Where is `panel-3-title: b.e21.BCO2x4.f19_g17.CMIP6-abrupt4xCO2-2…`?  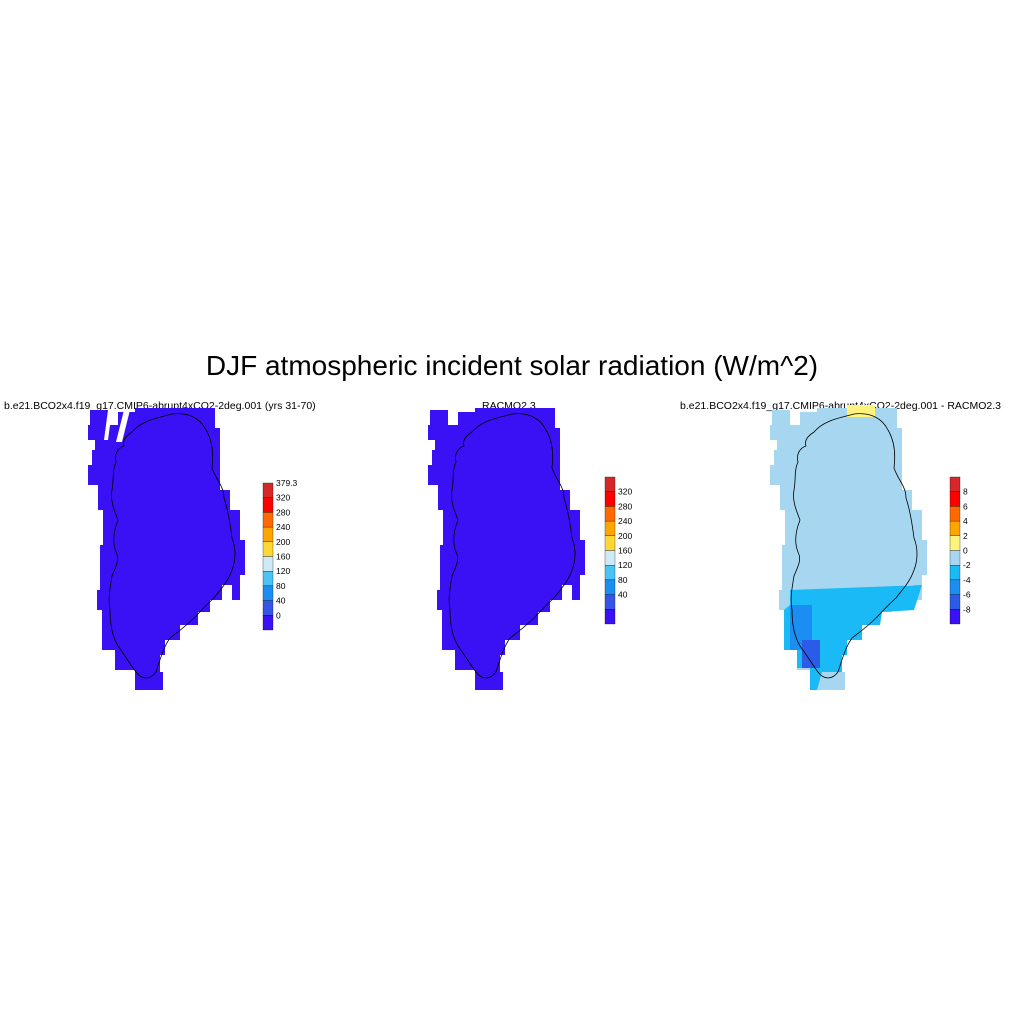
panel-3-title: b.e21.BCO2x4.f19_g17.CMIP6-abrupt4xCO2-2… is located at coordinates (841, 406).